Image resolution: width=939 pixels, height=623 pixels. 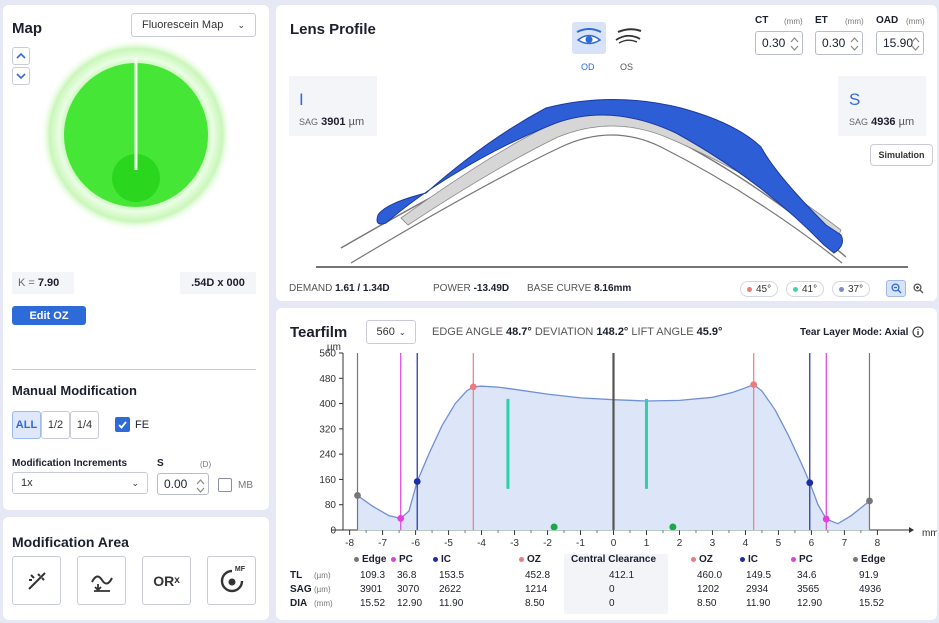 What do you see at coordinates (535, 603) in the screenshot?
I see `table-cell: 8.50` at bounding box center [535, 603].